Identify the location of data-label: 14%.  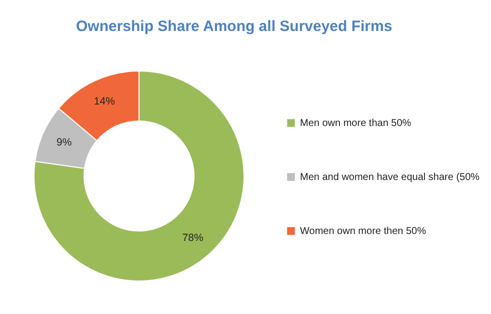
(104, 102).